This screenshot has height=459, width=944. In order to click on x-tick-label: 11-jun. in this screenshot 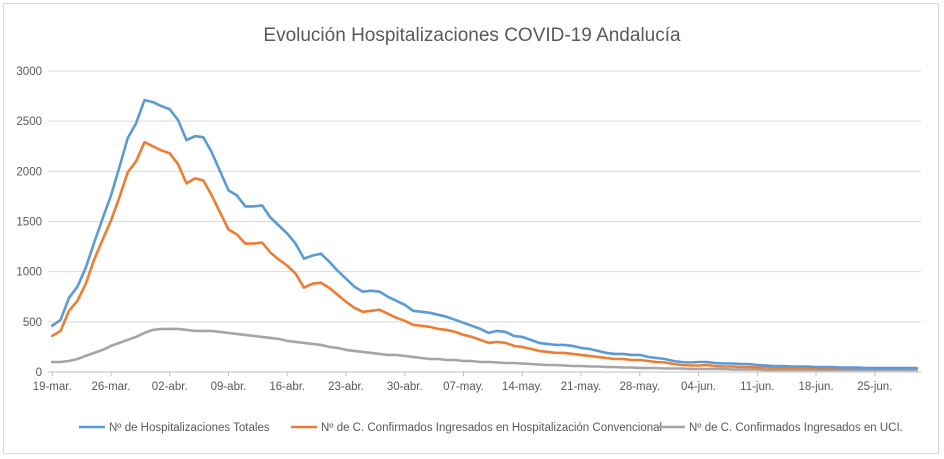, I will do `click(757, 387)`.